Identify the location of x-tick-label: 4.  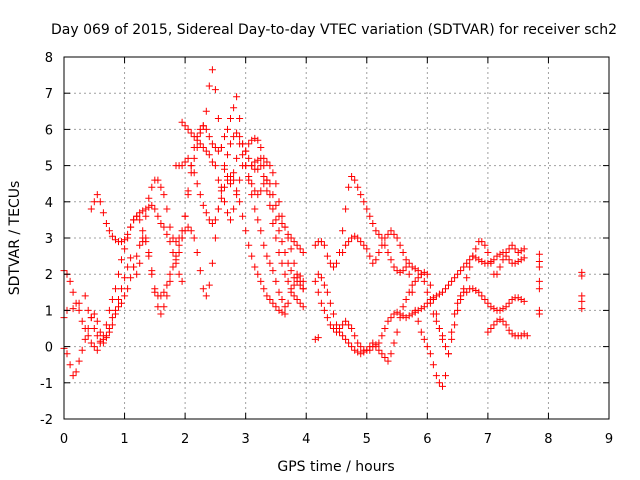
(306, 439).